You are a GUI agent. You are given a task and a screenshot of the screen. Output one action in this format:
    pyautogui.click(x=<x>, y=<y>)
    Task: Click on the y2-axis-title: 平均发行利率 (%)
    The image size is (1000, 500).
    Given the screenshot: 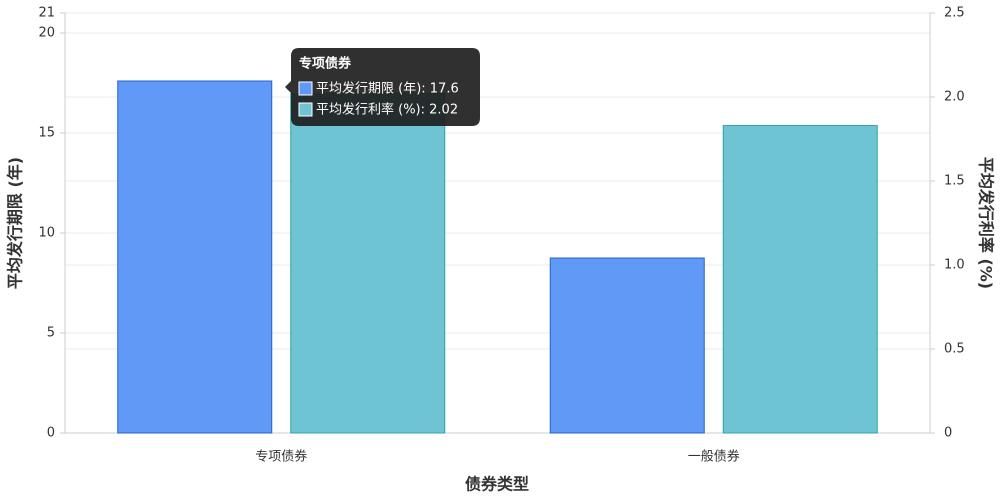 What is the action you would take?
    pyautogui.click(x=986, y=223)
    